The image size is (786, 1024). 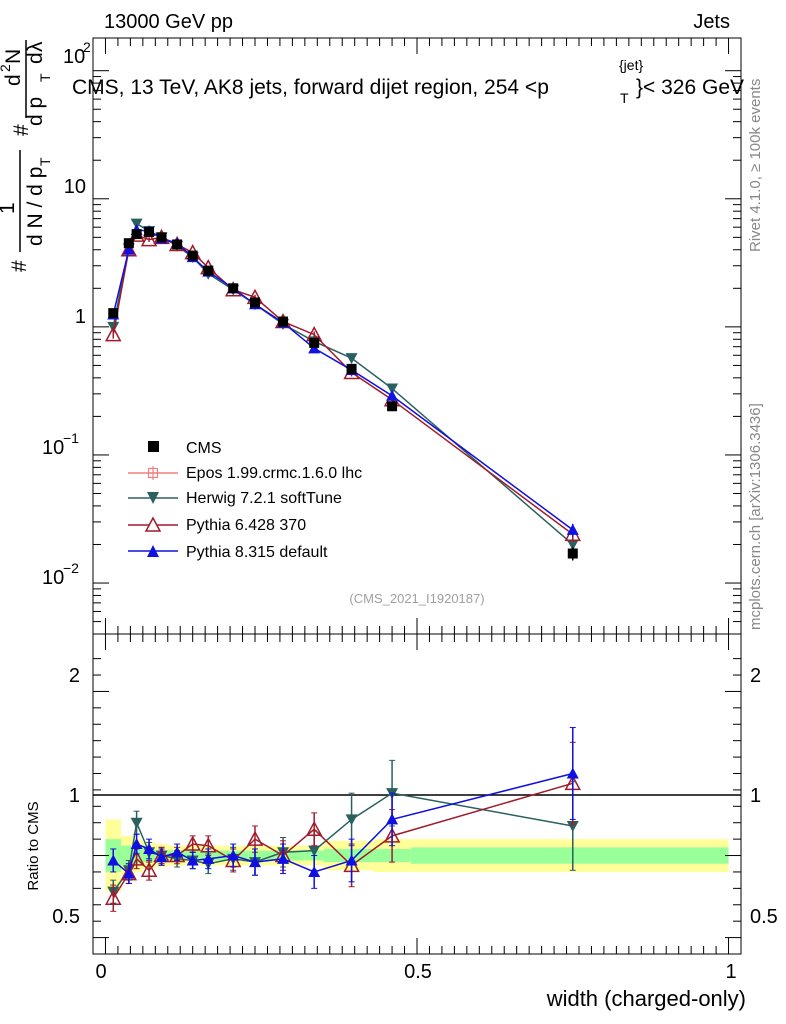 I want to click on xtick-0: 0, so click(x=100, y=972).